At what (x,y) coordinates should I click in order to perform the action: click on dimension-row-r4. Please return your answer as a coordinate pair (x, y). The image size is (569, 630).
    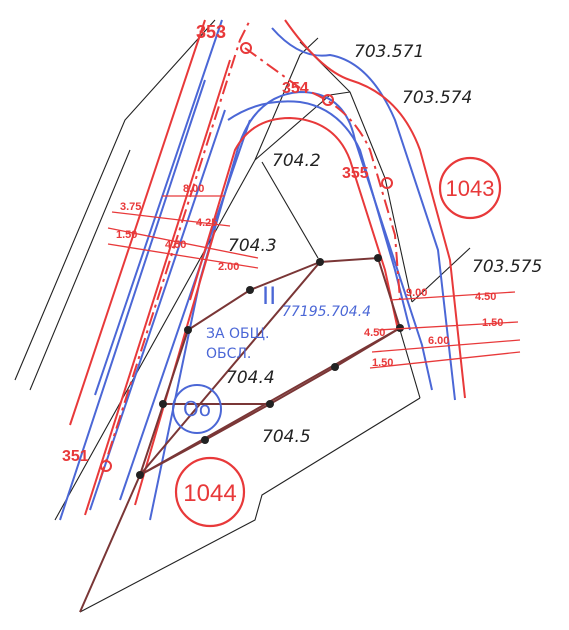
    Looking at the image, I should click on (445, 360).